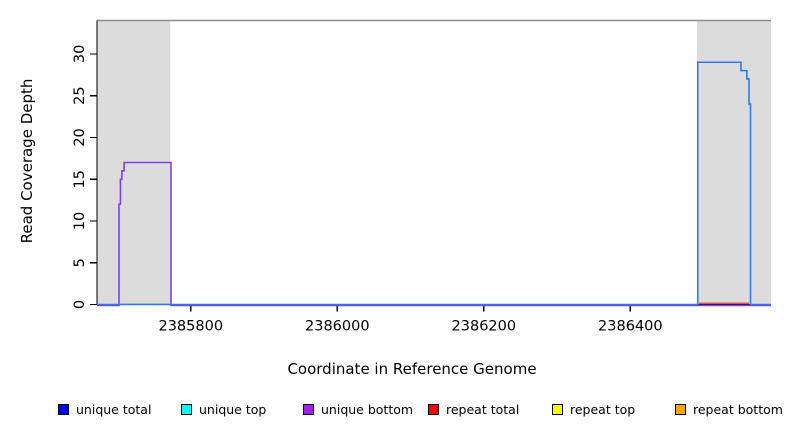 Image resolution: width=792 pixels, height=432 pixels. Describe the element at coordinates (27, 161) in the screenshot. I see `y-axis-title: Read Coverage Depth` at that location.